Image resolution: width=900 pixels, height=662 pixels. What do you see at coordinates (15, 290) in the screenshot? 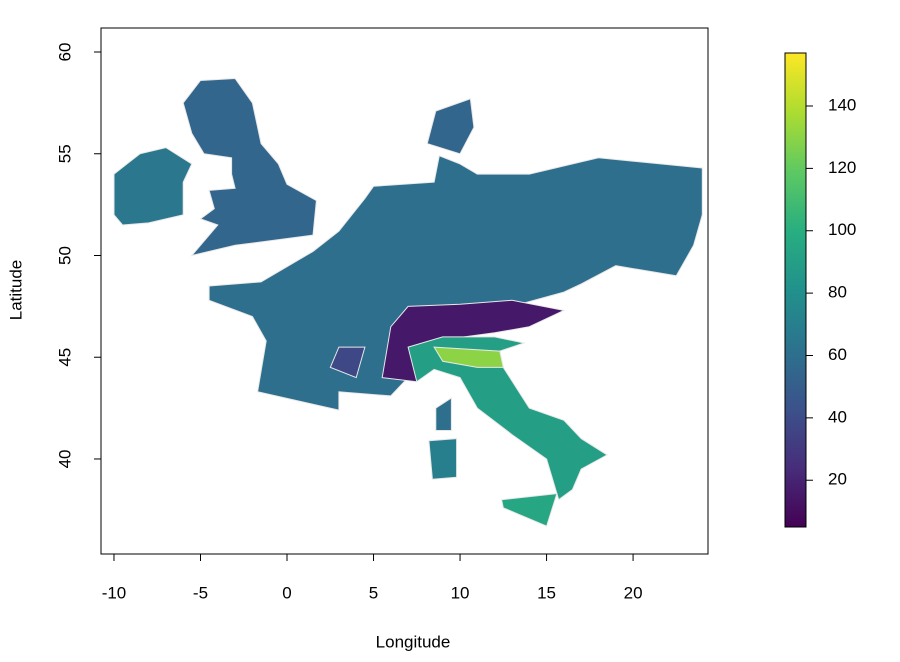
I see `y-axis-label: Latitude` at bounding box center [15, 290].